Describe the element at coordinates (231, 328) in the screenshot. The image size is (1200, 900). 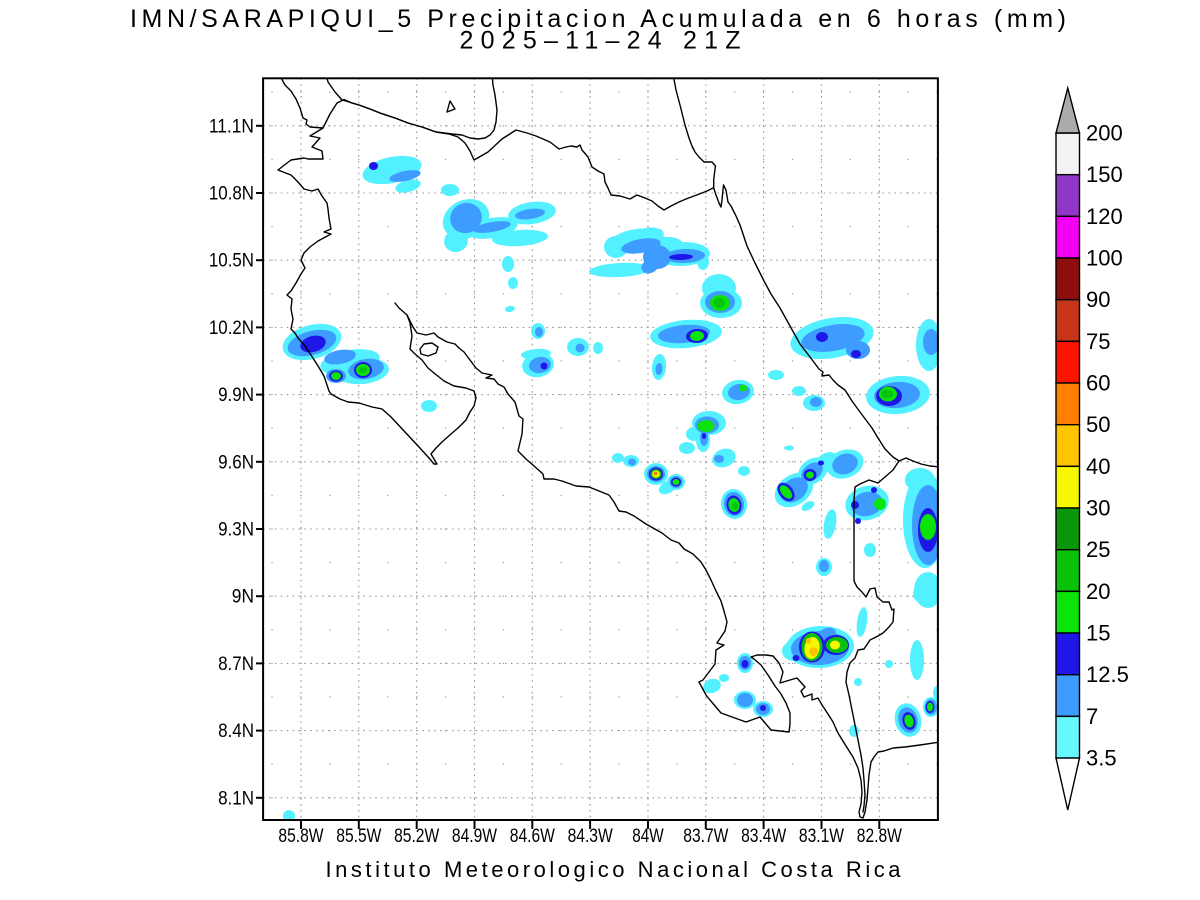
I see `svg-text: 10.2N` at that location.